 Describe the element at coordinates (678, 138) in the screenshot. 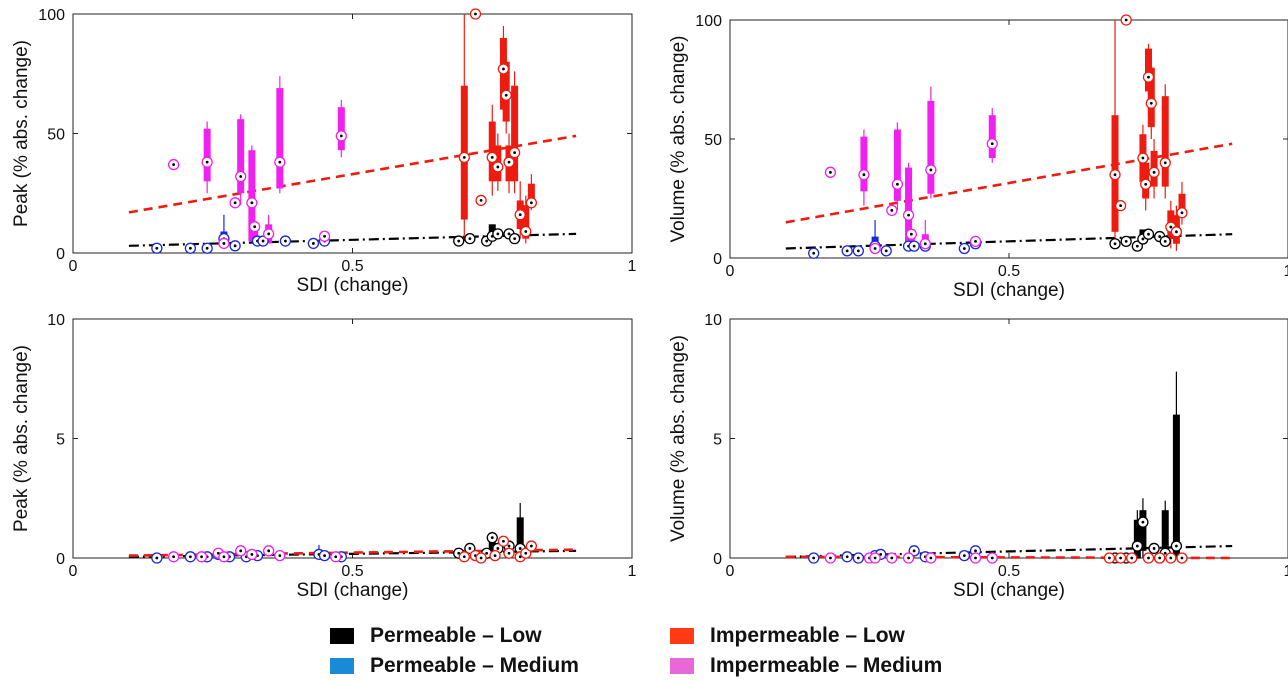

I see `y-axis-label: Volume (% abs. change)` at that location.